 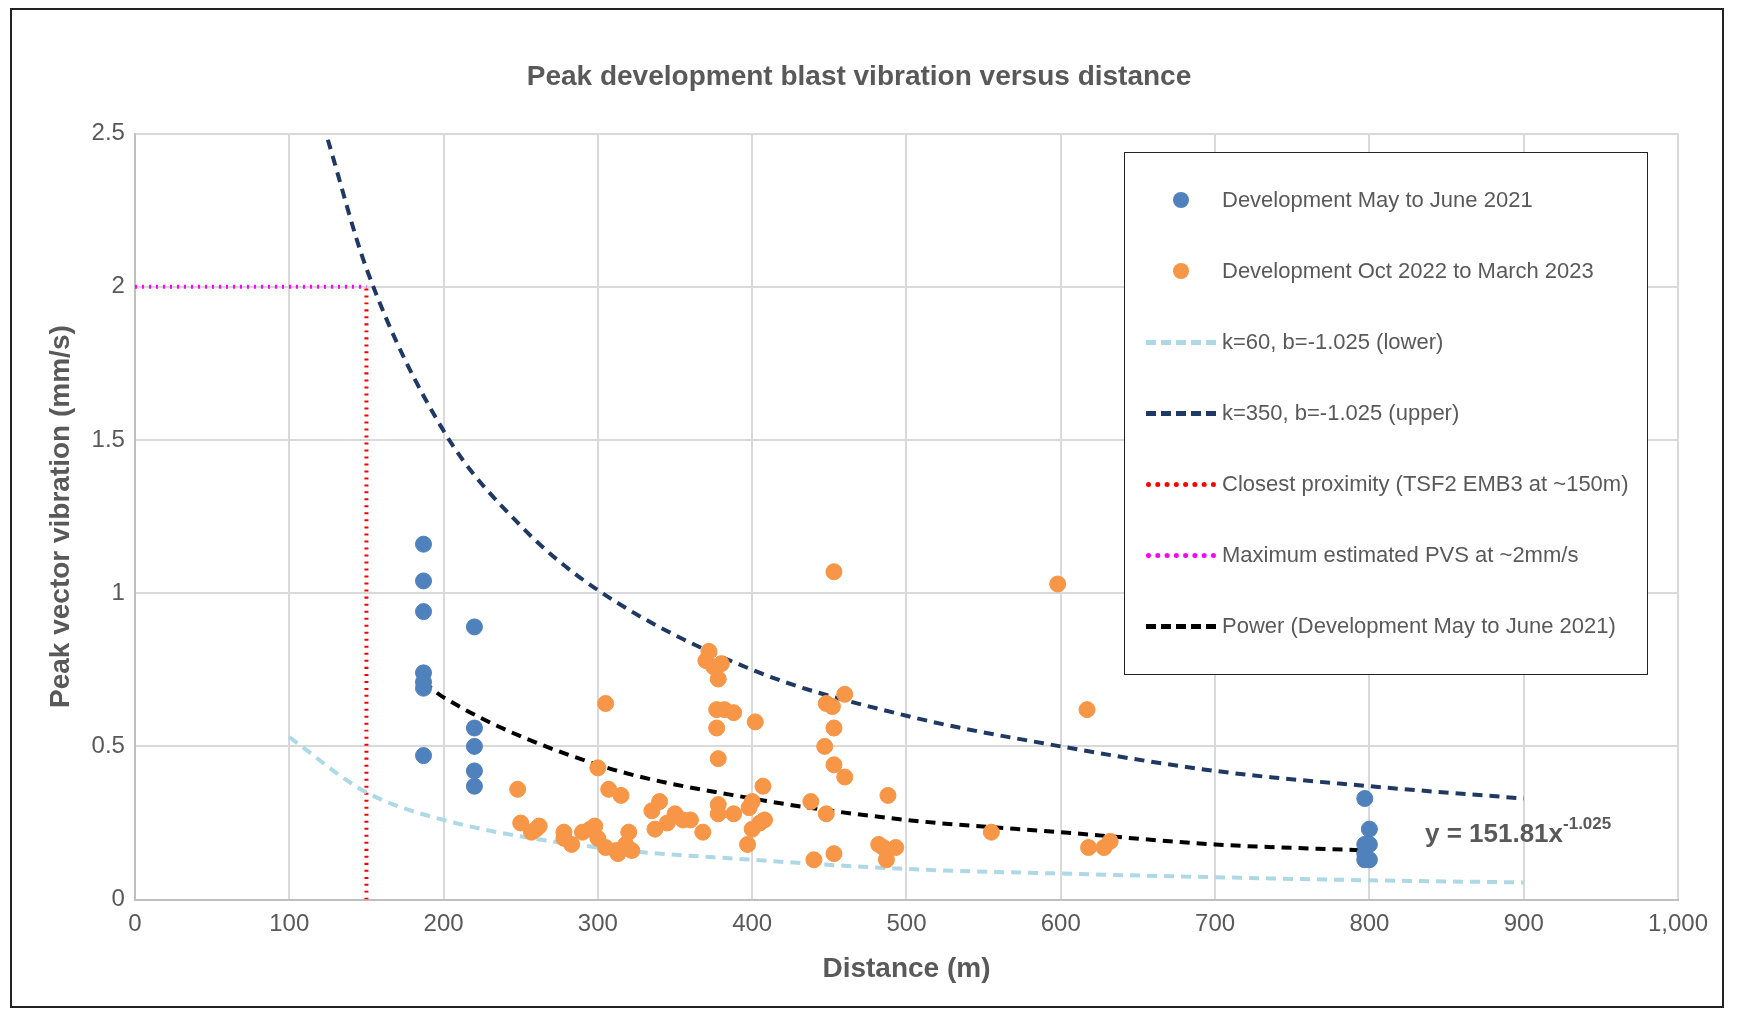 What do you see at coordinates (443, 922) in the screenshot?
I see `x-tick-label: 200` at bounding box center [443, 922].